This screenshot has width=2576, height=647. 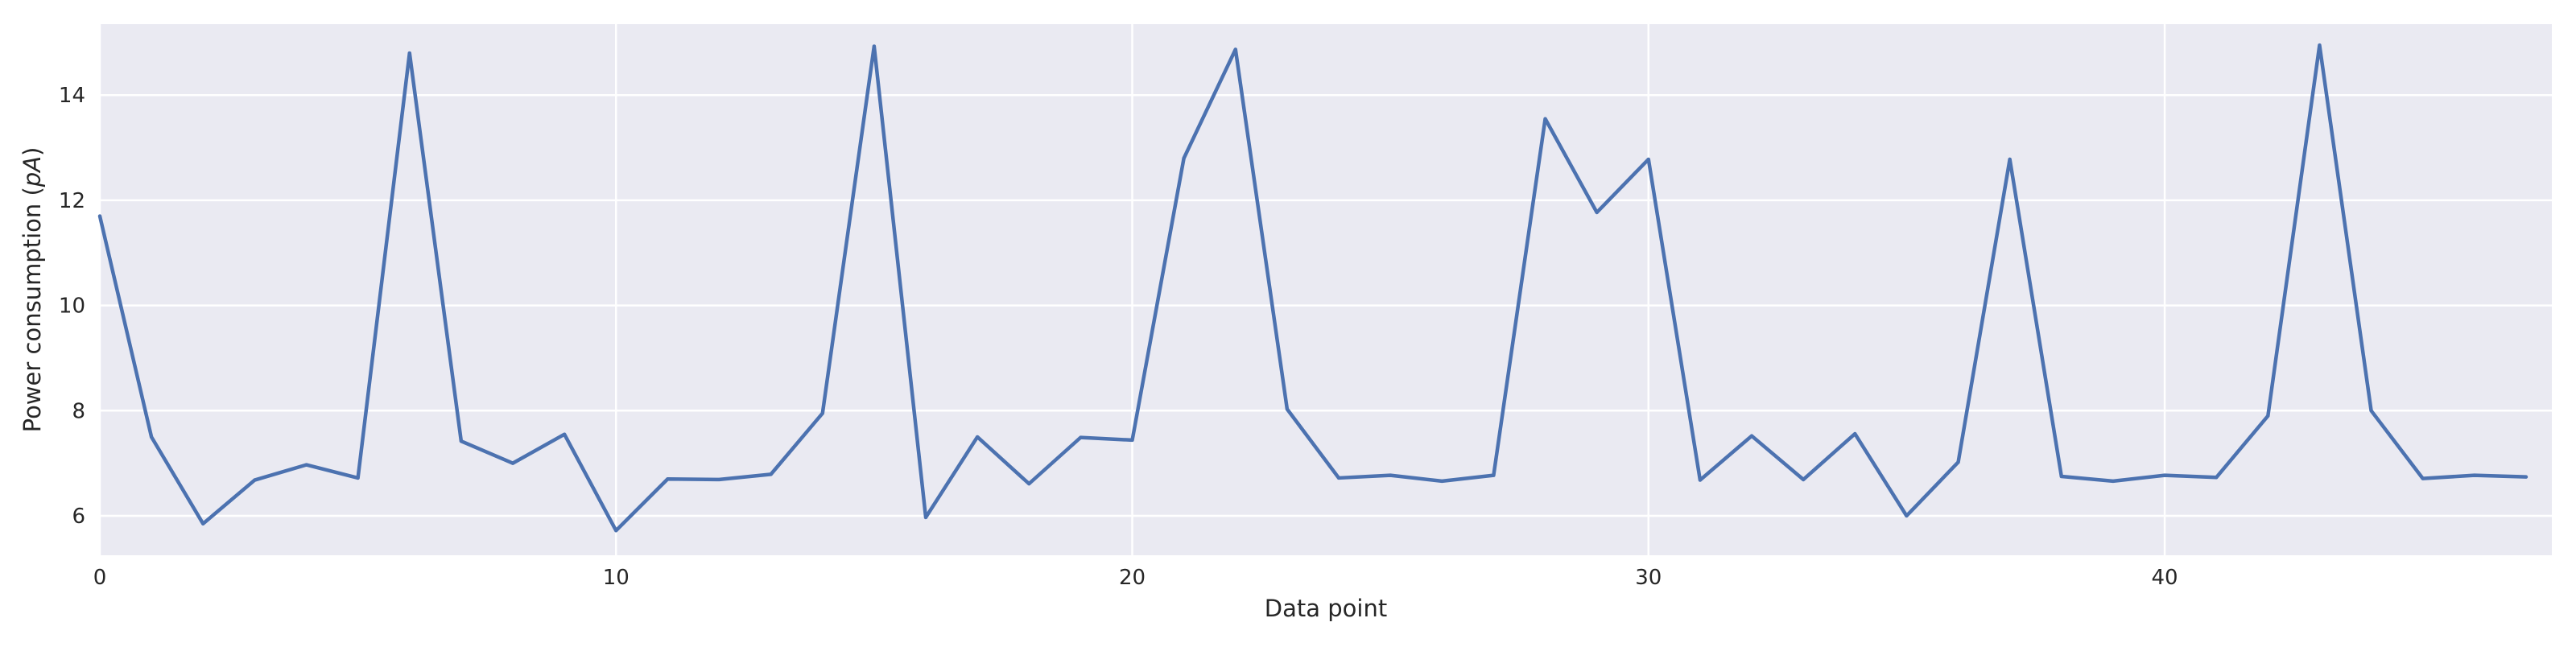 What do you see at coordinates (72, 96) in the screenshot?
I see `y-tick-label: 14` at bounding box center [72, 96].